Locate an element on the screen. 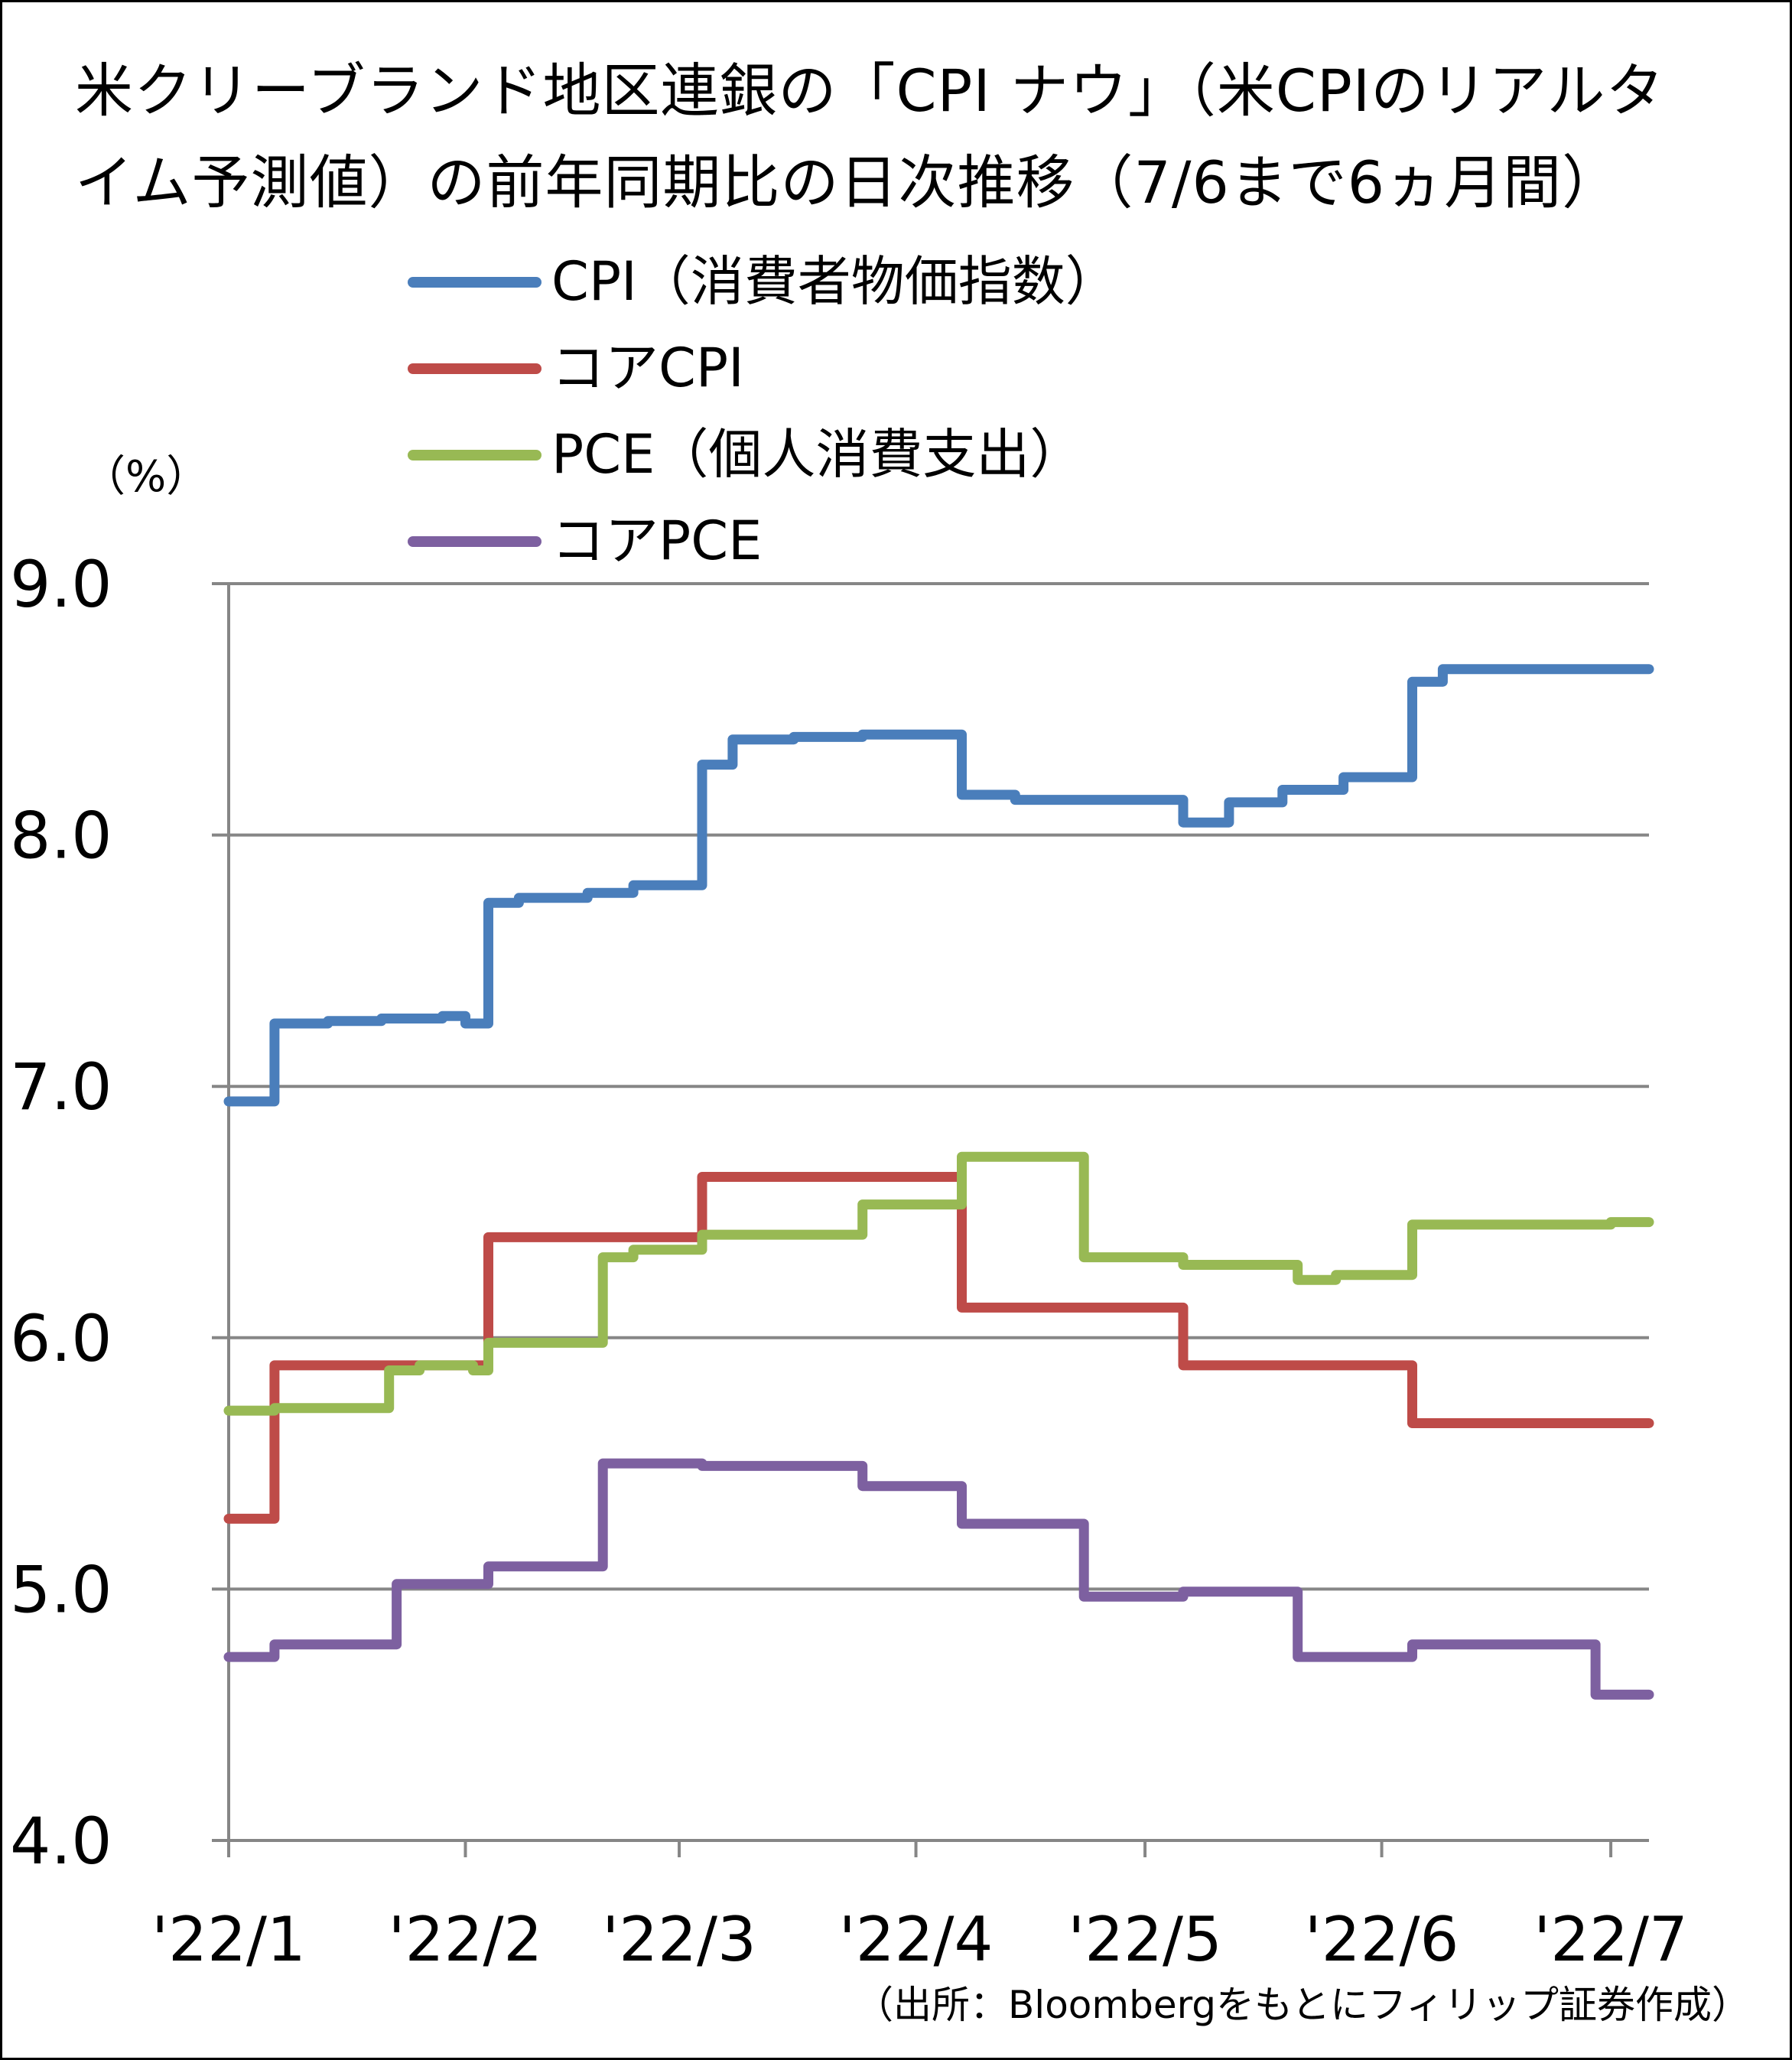  x-tick-label: '22/4 is located at coordinates (916, 1939).